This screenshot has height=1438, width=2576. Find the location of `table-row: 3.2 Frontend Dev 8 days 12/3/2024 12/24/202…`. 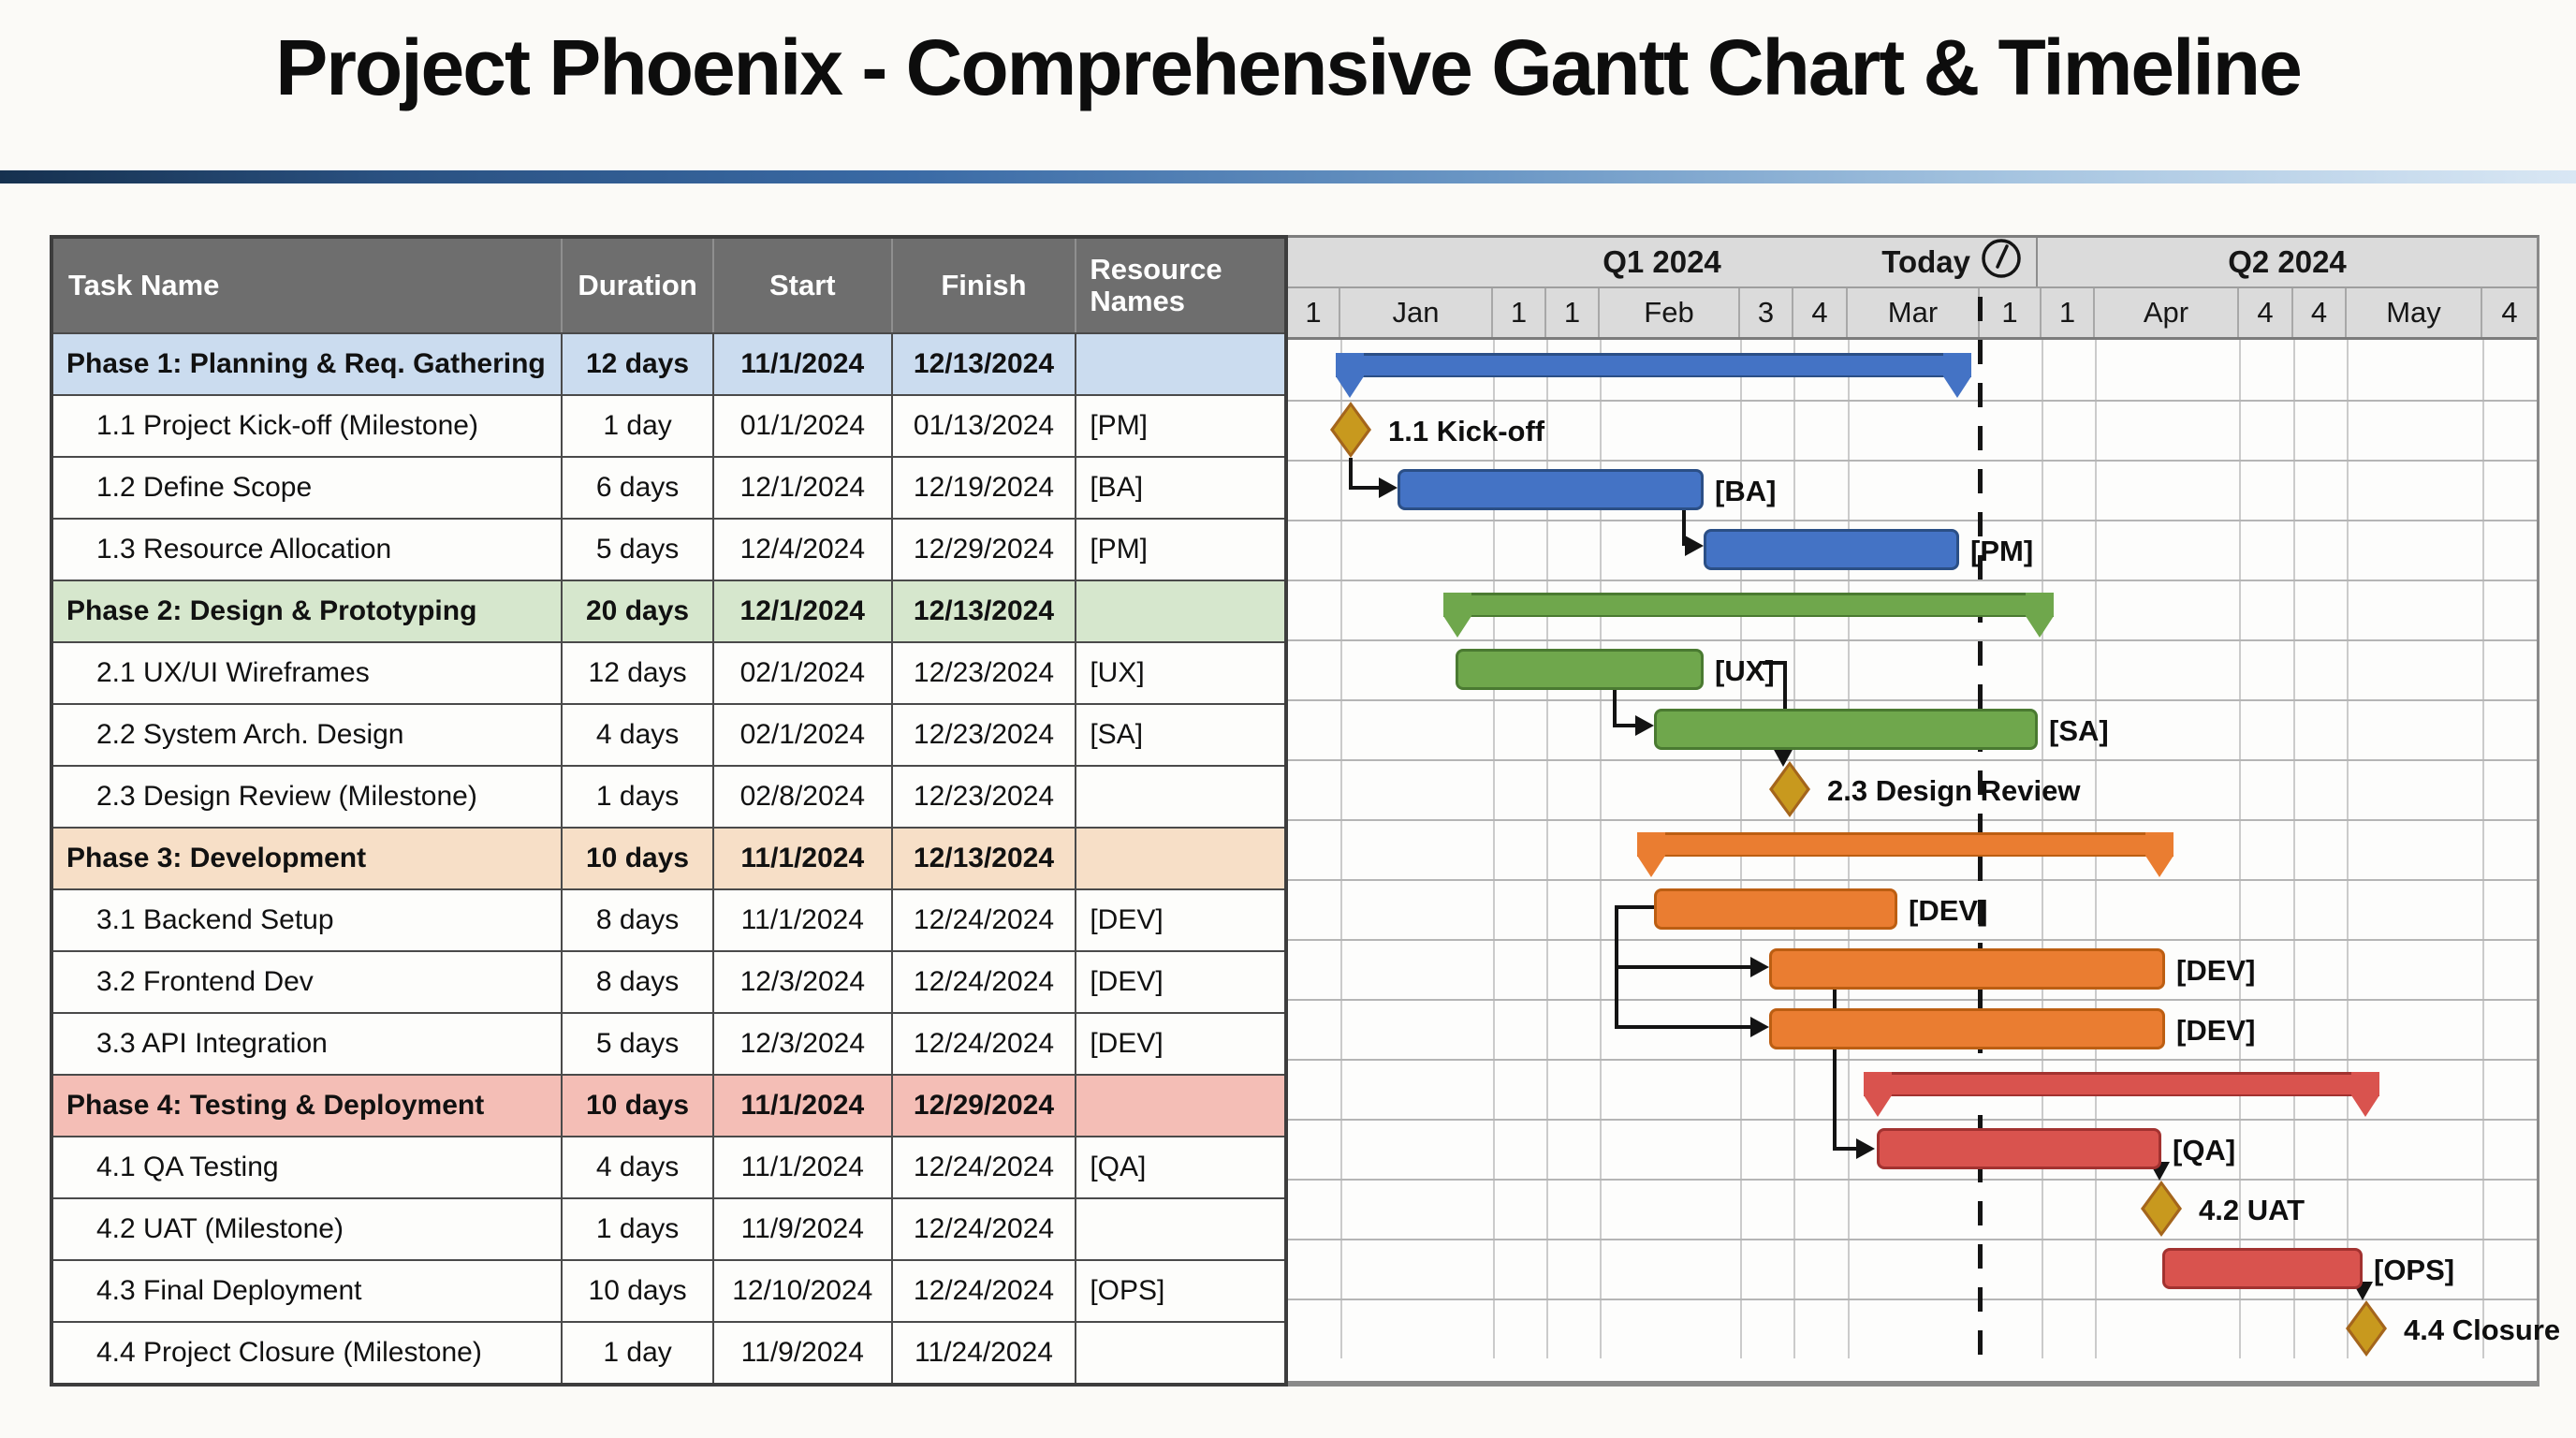

table-row: 3.2 Frontend Dev 8 days 12/3/2024 12/24/202… is located at coordinates (668, 981).